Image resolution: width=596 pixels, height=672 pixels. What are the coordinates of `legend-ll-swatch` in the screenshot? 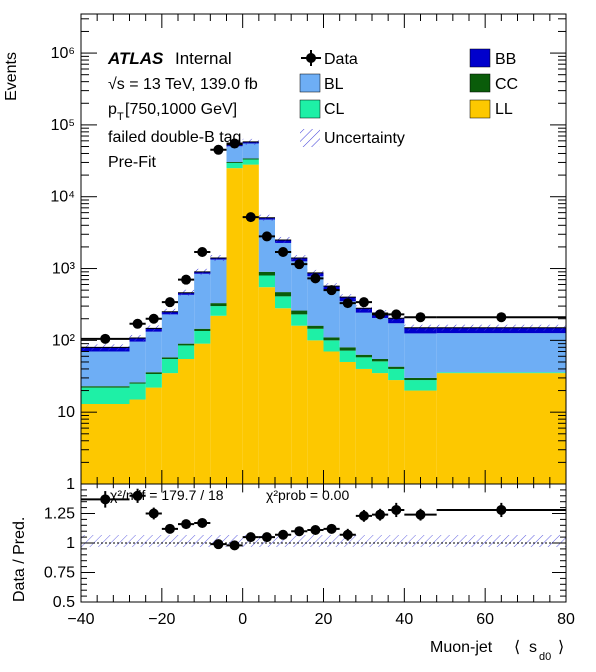 It's located at (480, 109).